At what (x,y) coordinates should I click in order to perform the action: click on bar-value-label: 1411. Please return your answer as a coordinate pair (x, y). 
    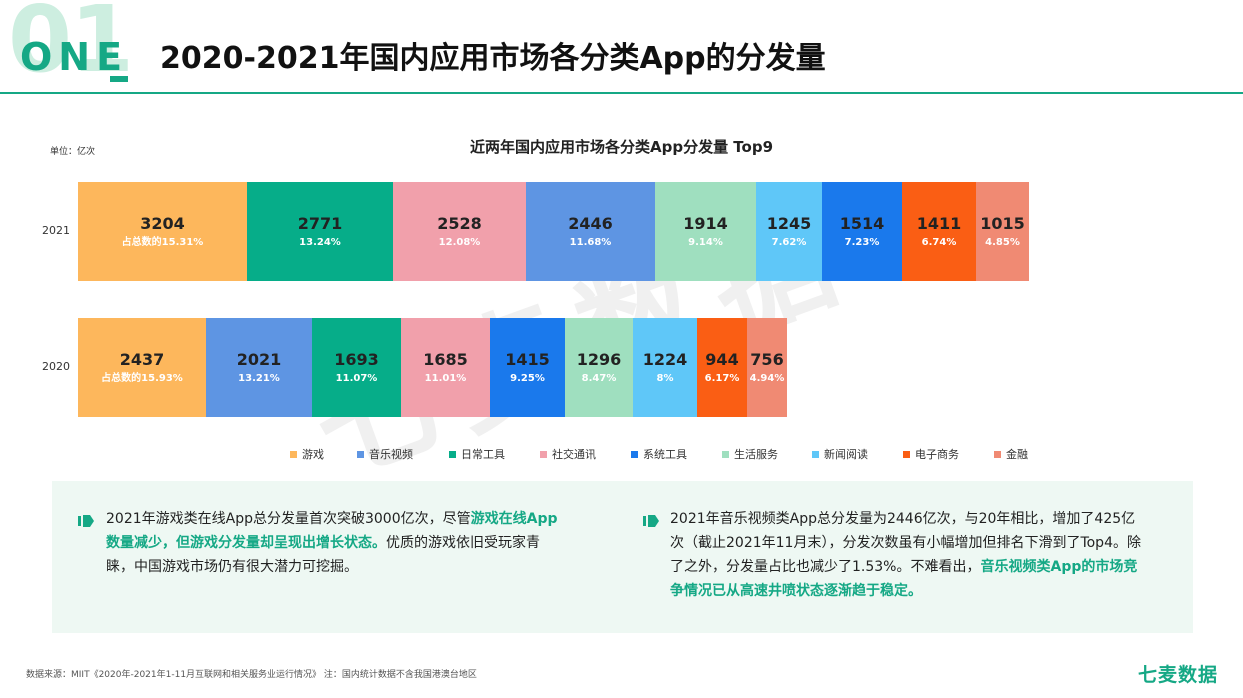
    Looking at the image, I should click on (939, 223).